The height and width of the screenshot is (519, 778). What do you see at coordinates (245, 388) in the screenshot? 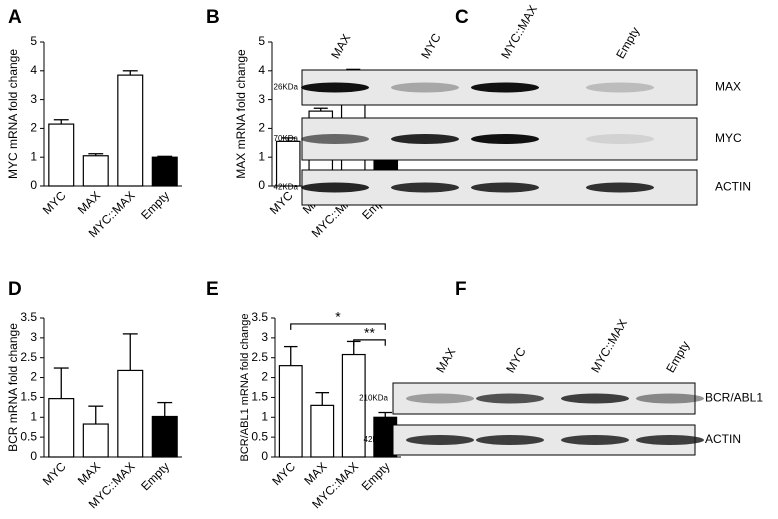
I see `y-axis-label: BCR/ABL1 mRNA fold change` at bounding box center [245, 388].